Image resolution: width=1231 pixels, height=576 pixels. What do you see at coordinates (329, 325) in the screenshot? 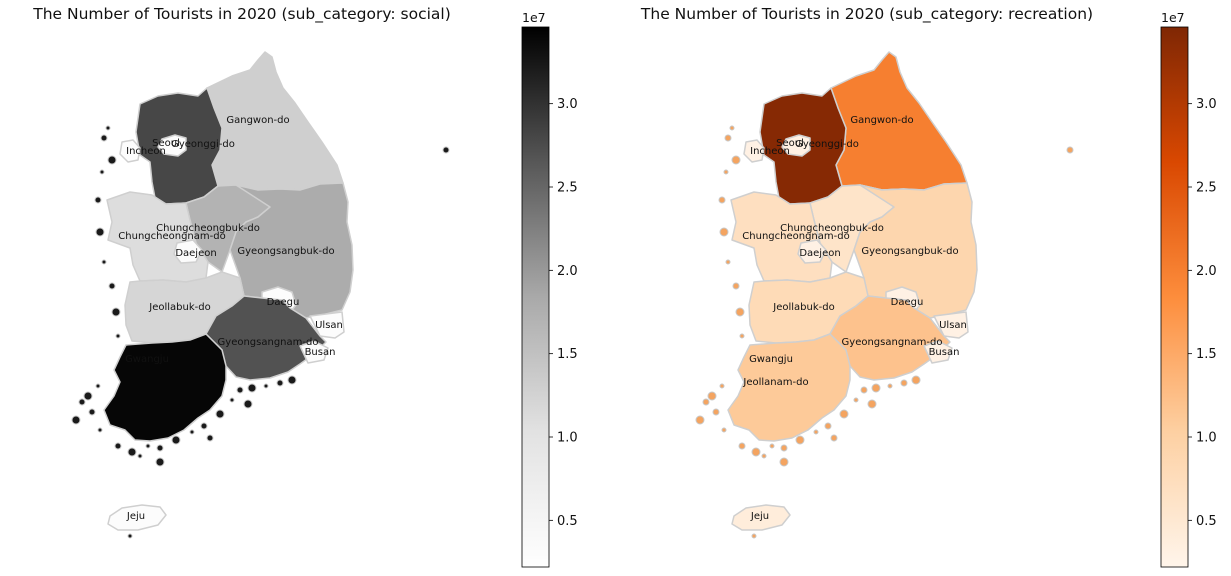
I see `region-label: Ulsan` at bounding box center [329, 325].